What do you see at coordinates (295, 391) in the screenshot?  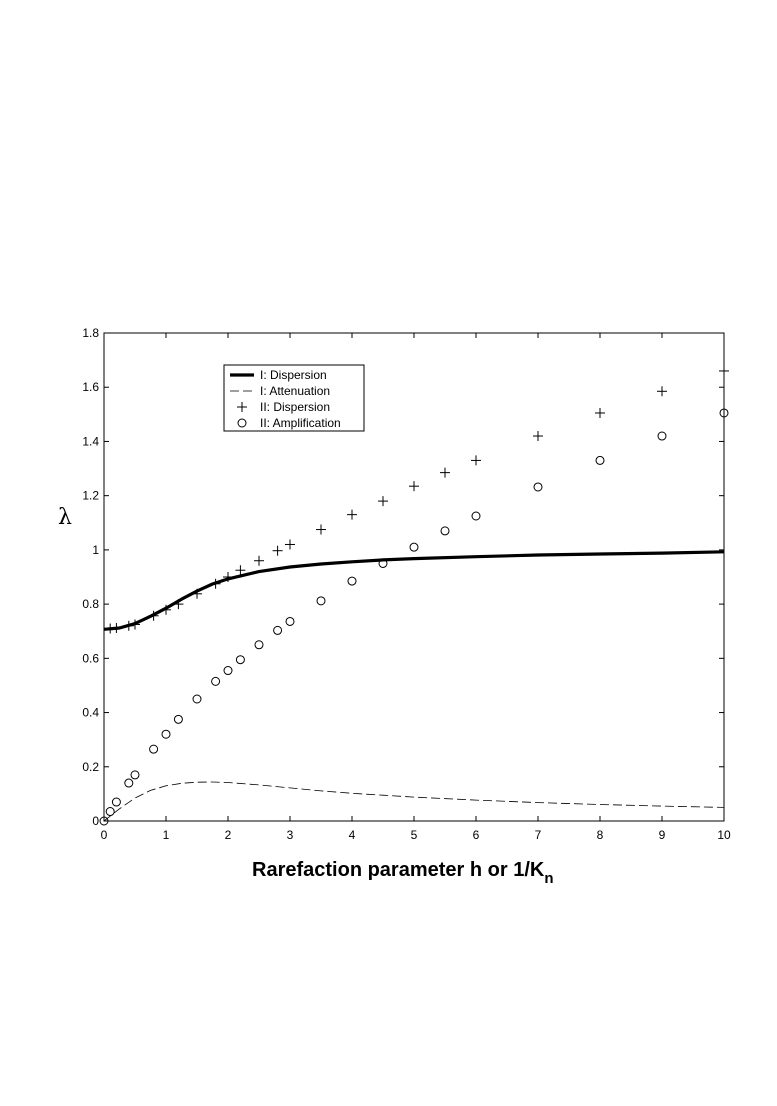 I see `legend-label-i-attenuation: I: Attenuation` at bounding box center [295, 391].